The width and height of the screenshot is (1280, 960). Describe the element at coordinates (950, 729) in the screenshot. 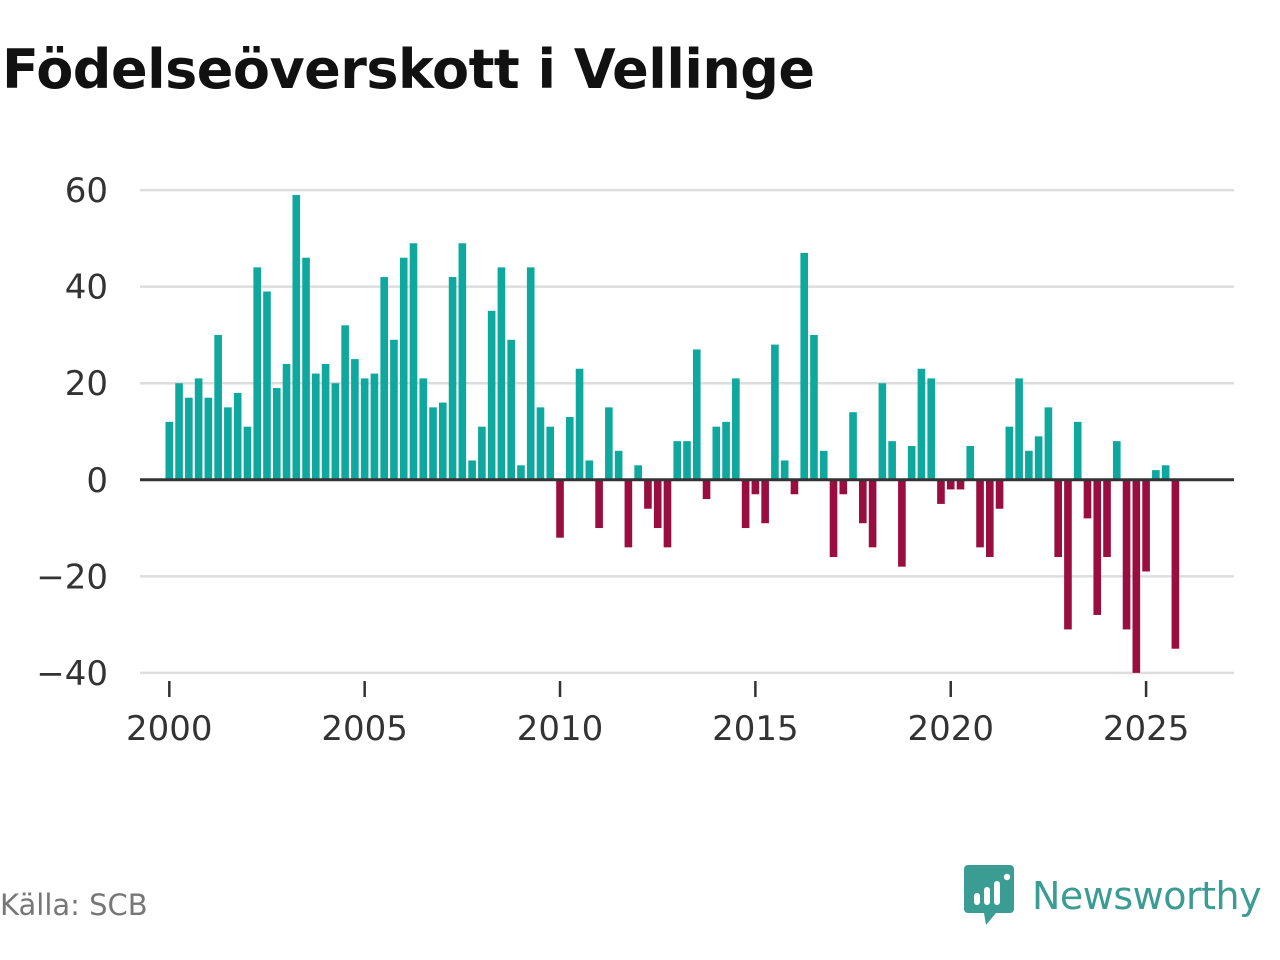

I see `x-tick-label: 2020` at that location.